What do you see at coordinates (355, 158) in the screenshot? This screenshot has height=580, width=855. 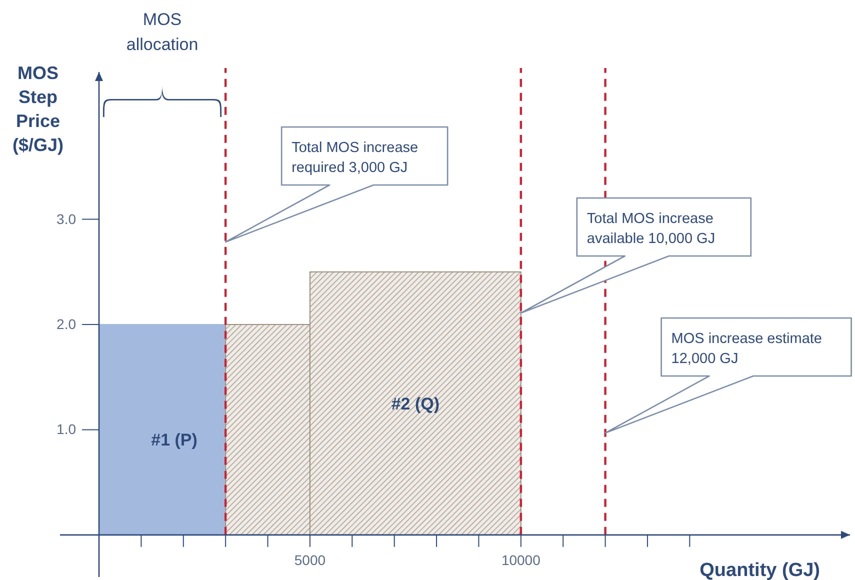 I see `annotation: Total MOS increase required 3,000 GJ` at bounding box center [355, 158].